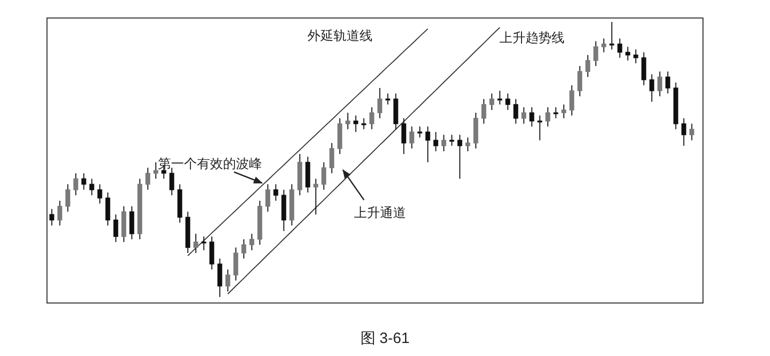  I want to click on annotation: 外延轨道线, so click(340, 35).